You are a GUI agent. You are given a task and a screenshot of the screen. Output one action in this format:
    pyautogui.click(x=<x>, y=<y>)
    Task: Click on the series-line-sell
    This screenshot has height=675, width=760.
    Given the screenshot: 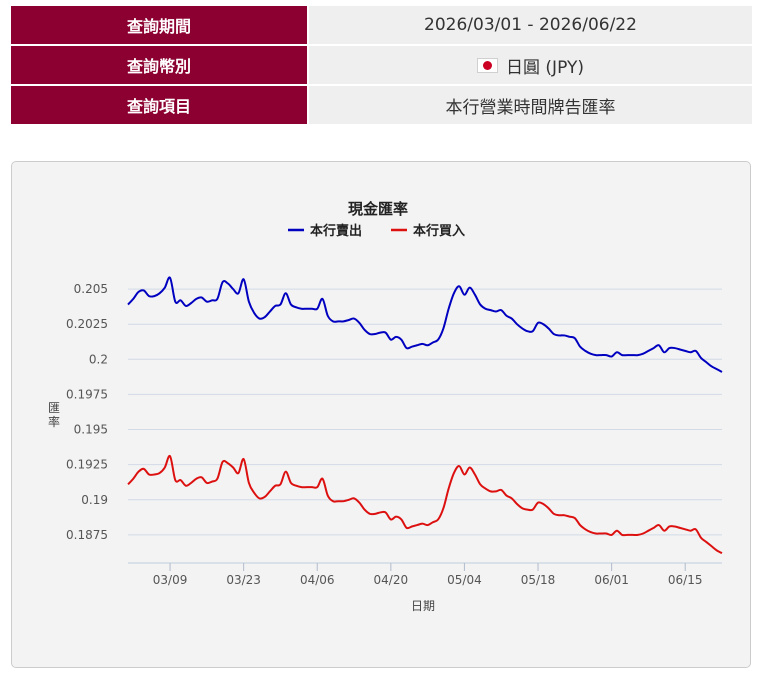 What is the action you would take?
    pyautogui.click(x=425, y=324)
    